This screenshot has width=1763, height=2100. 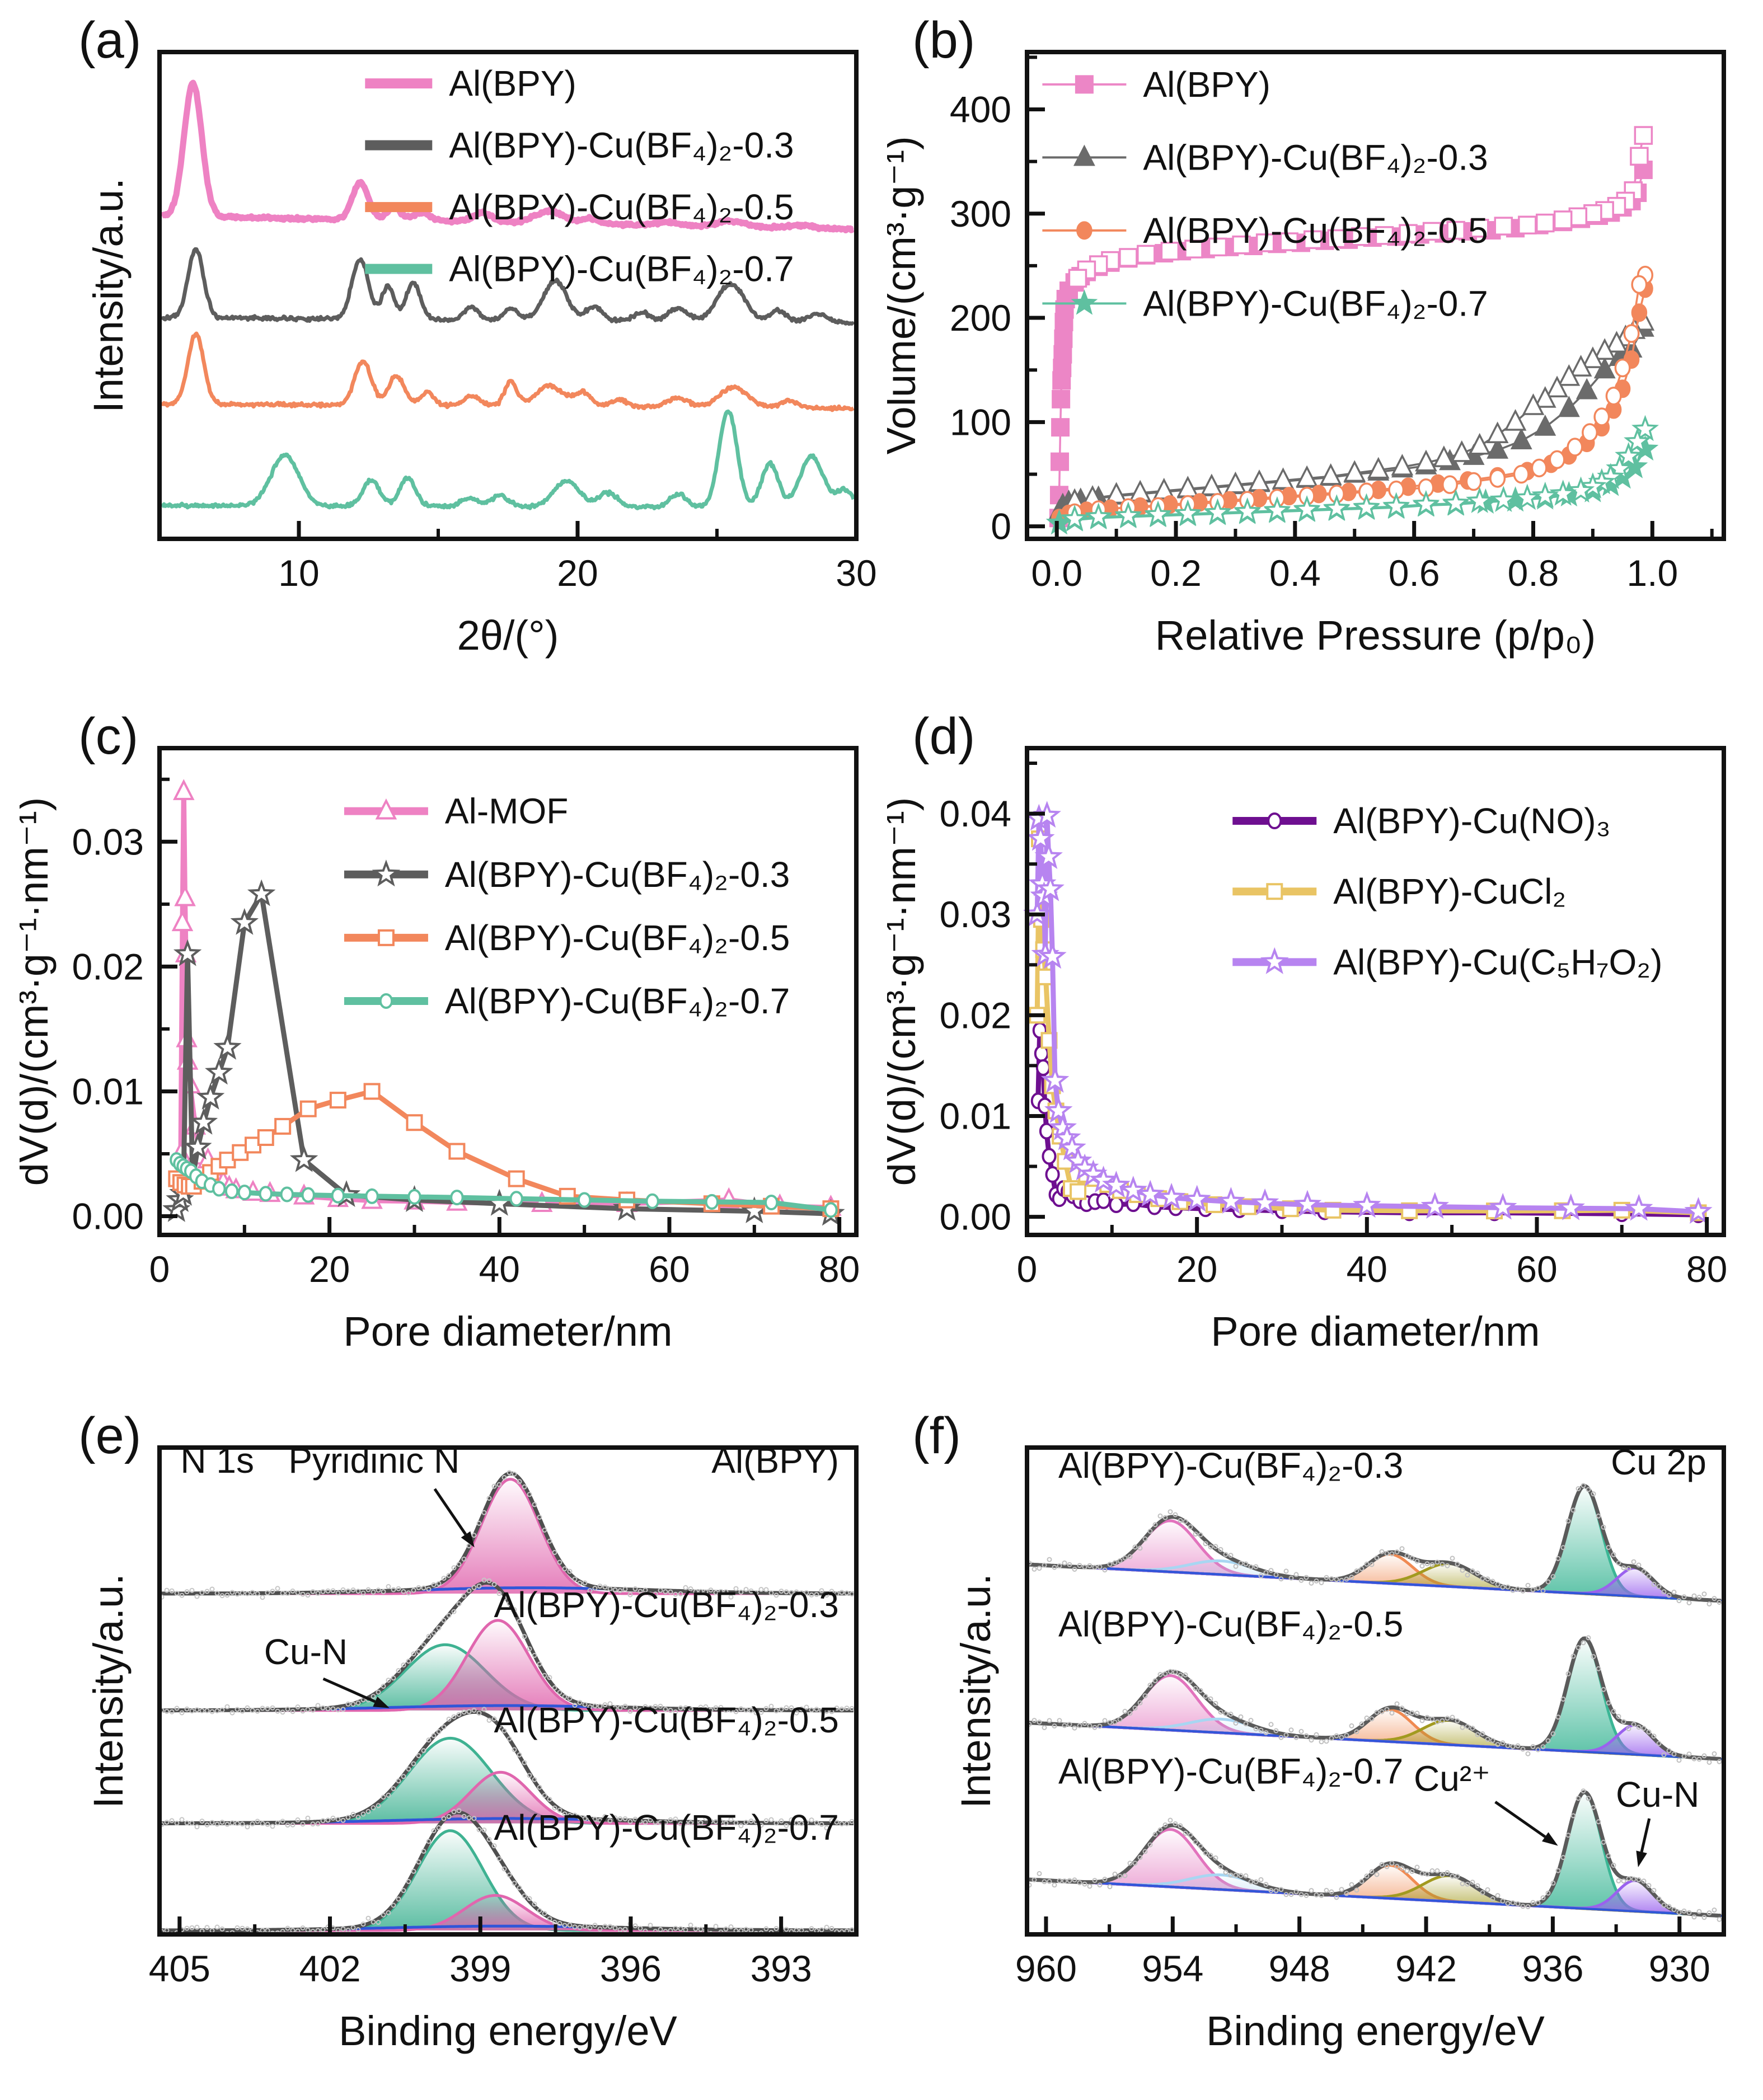 What do you see at coordinates (1046, 1968) in the screenshot?
I see `xtick-f: 960` at bounding box center [1046, 1968].